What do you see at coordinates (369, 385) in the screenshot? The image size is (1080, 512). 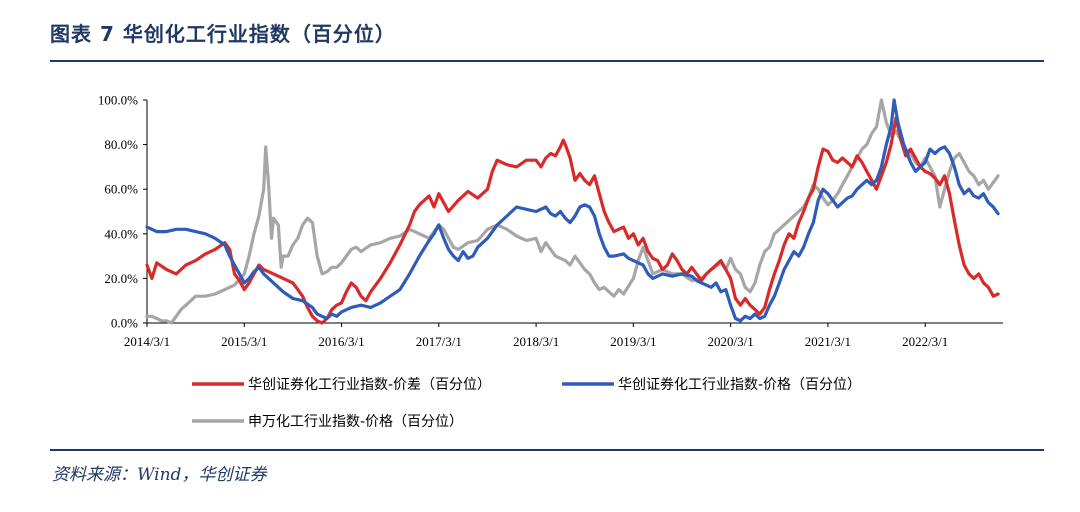 I see `legend-label-0: 华创证券化工行业指数-价差（百分位）` at bounding box center [369, 385].